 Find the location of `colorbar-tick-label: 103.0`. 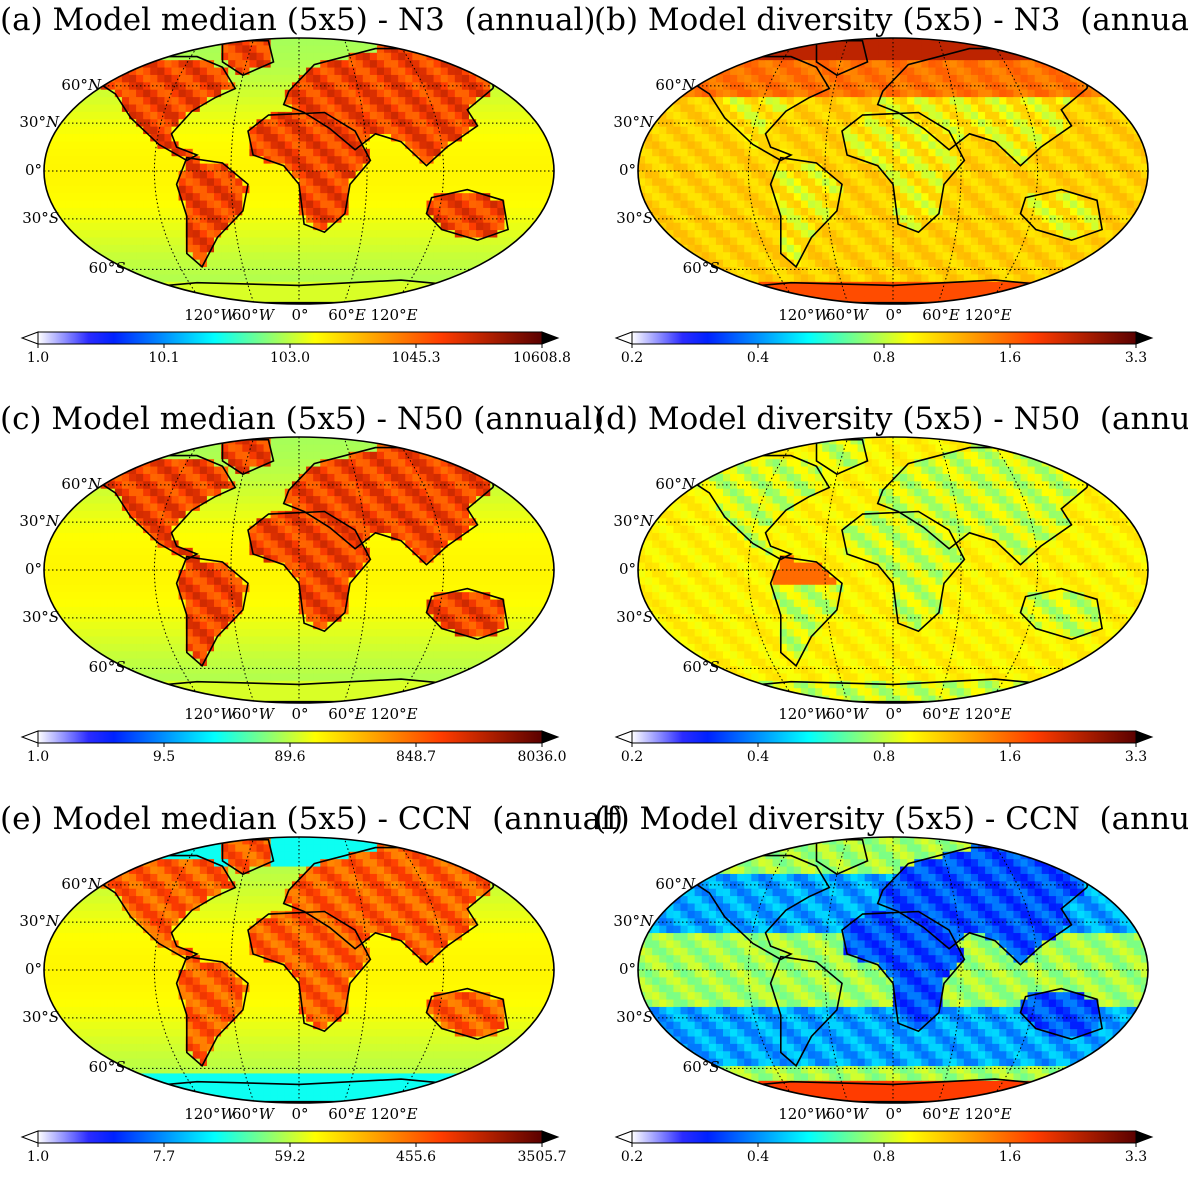

colorbar-tick-label: 103.0 is located at coordinates (290, 358).